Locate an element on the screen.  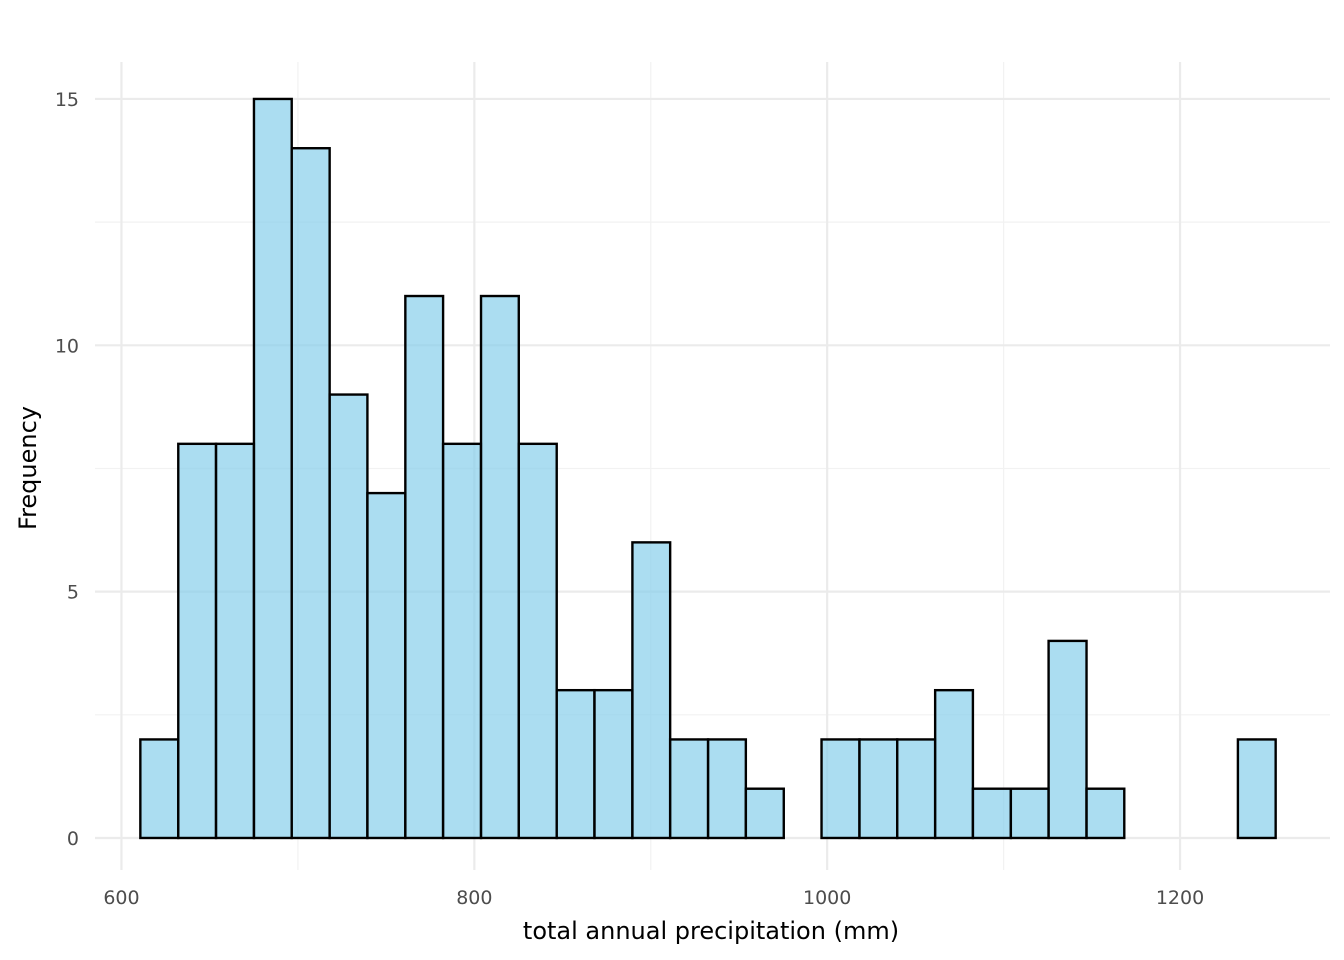
x-axis-tick-labels: 600 800 1000 1200 is located at coordinates (653, 898).